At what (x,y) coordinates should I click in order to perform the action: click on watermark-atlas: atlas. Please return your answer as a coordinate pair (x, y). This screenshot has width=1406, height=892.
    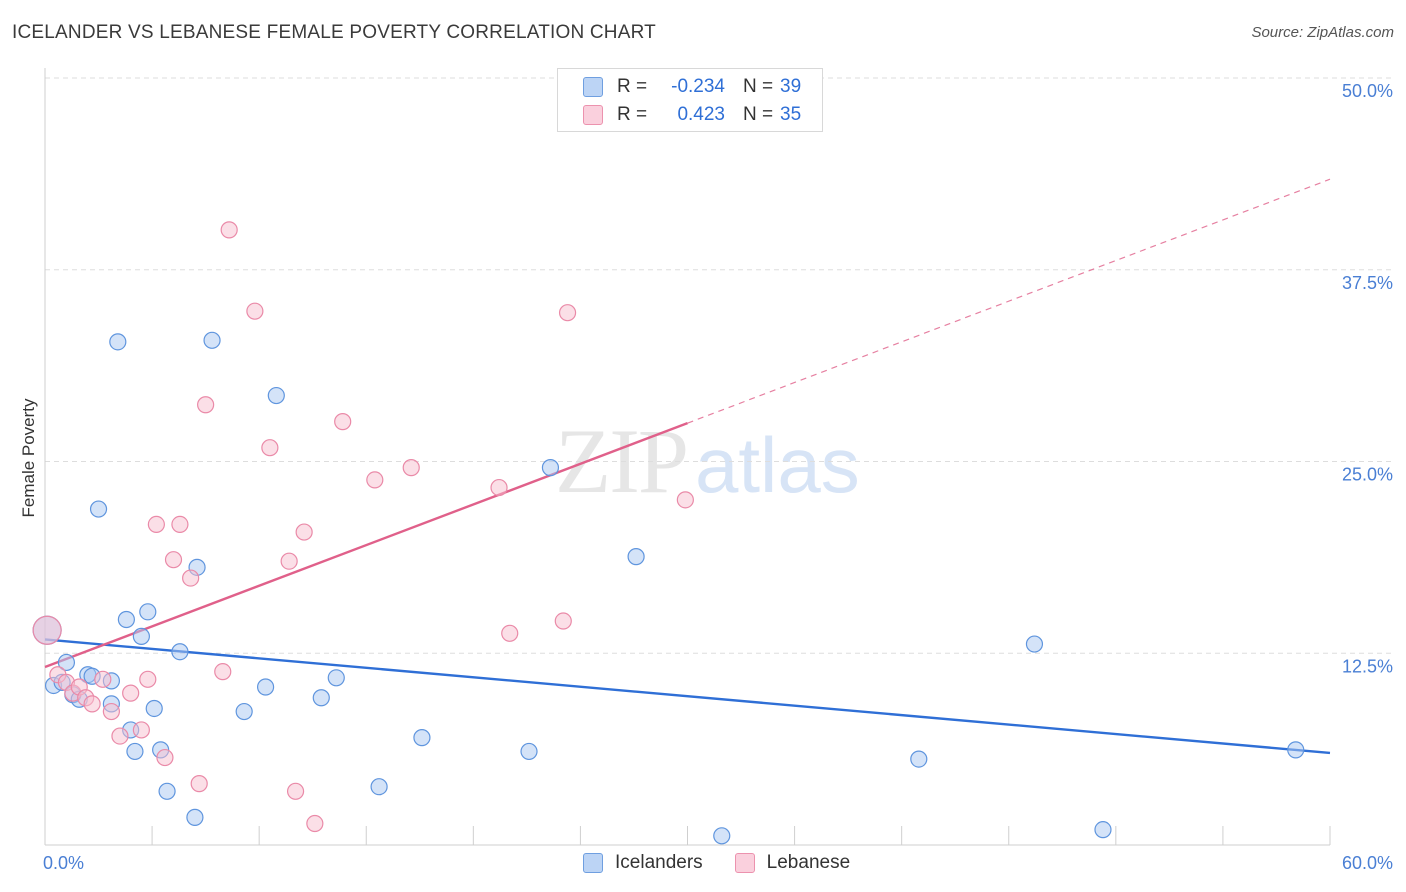
    Looking at the image, I should click on (777, 465).